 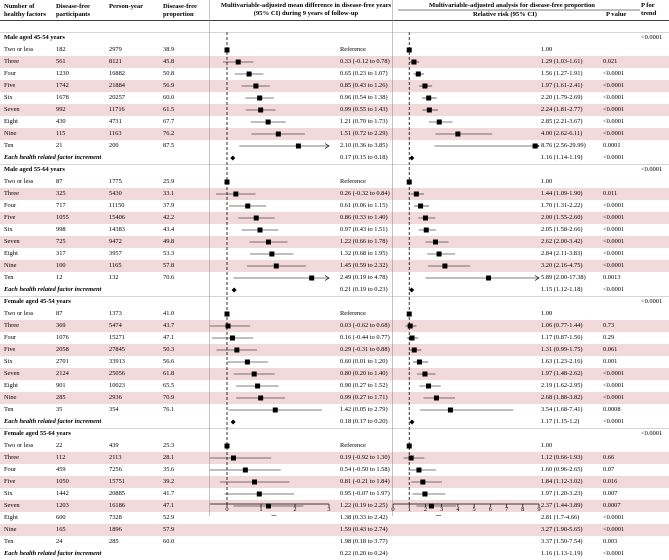 What do you see at coordinates (169, 133) in the screenshot?
I see `proportion-value: 76.2` at bounding box center [169, 133].